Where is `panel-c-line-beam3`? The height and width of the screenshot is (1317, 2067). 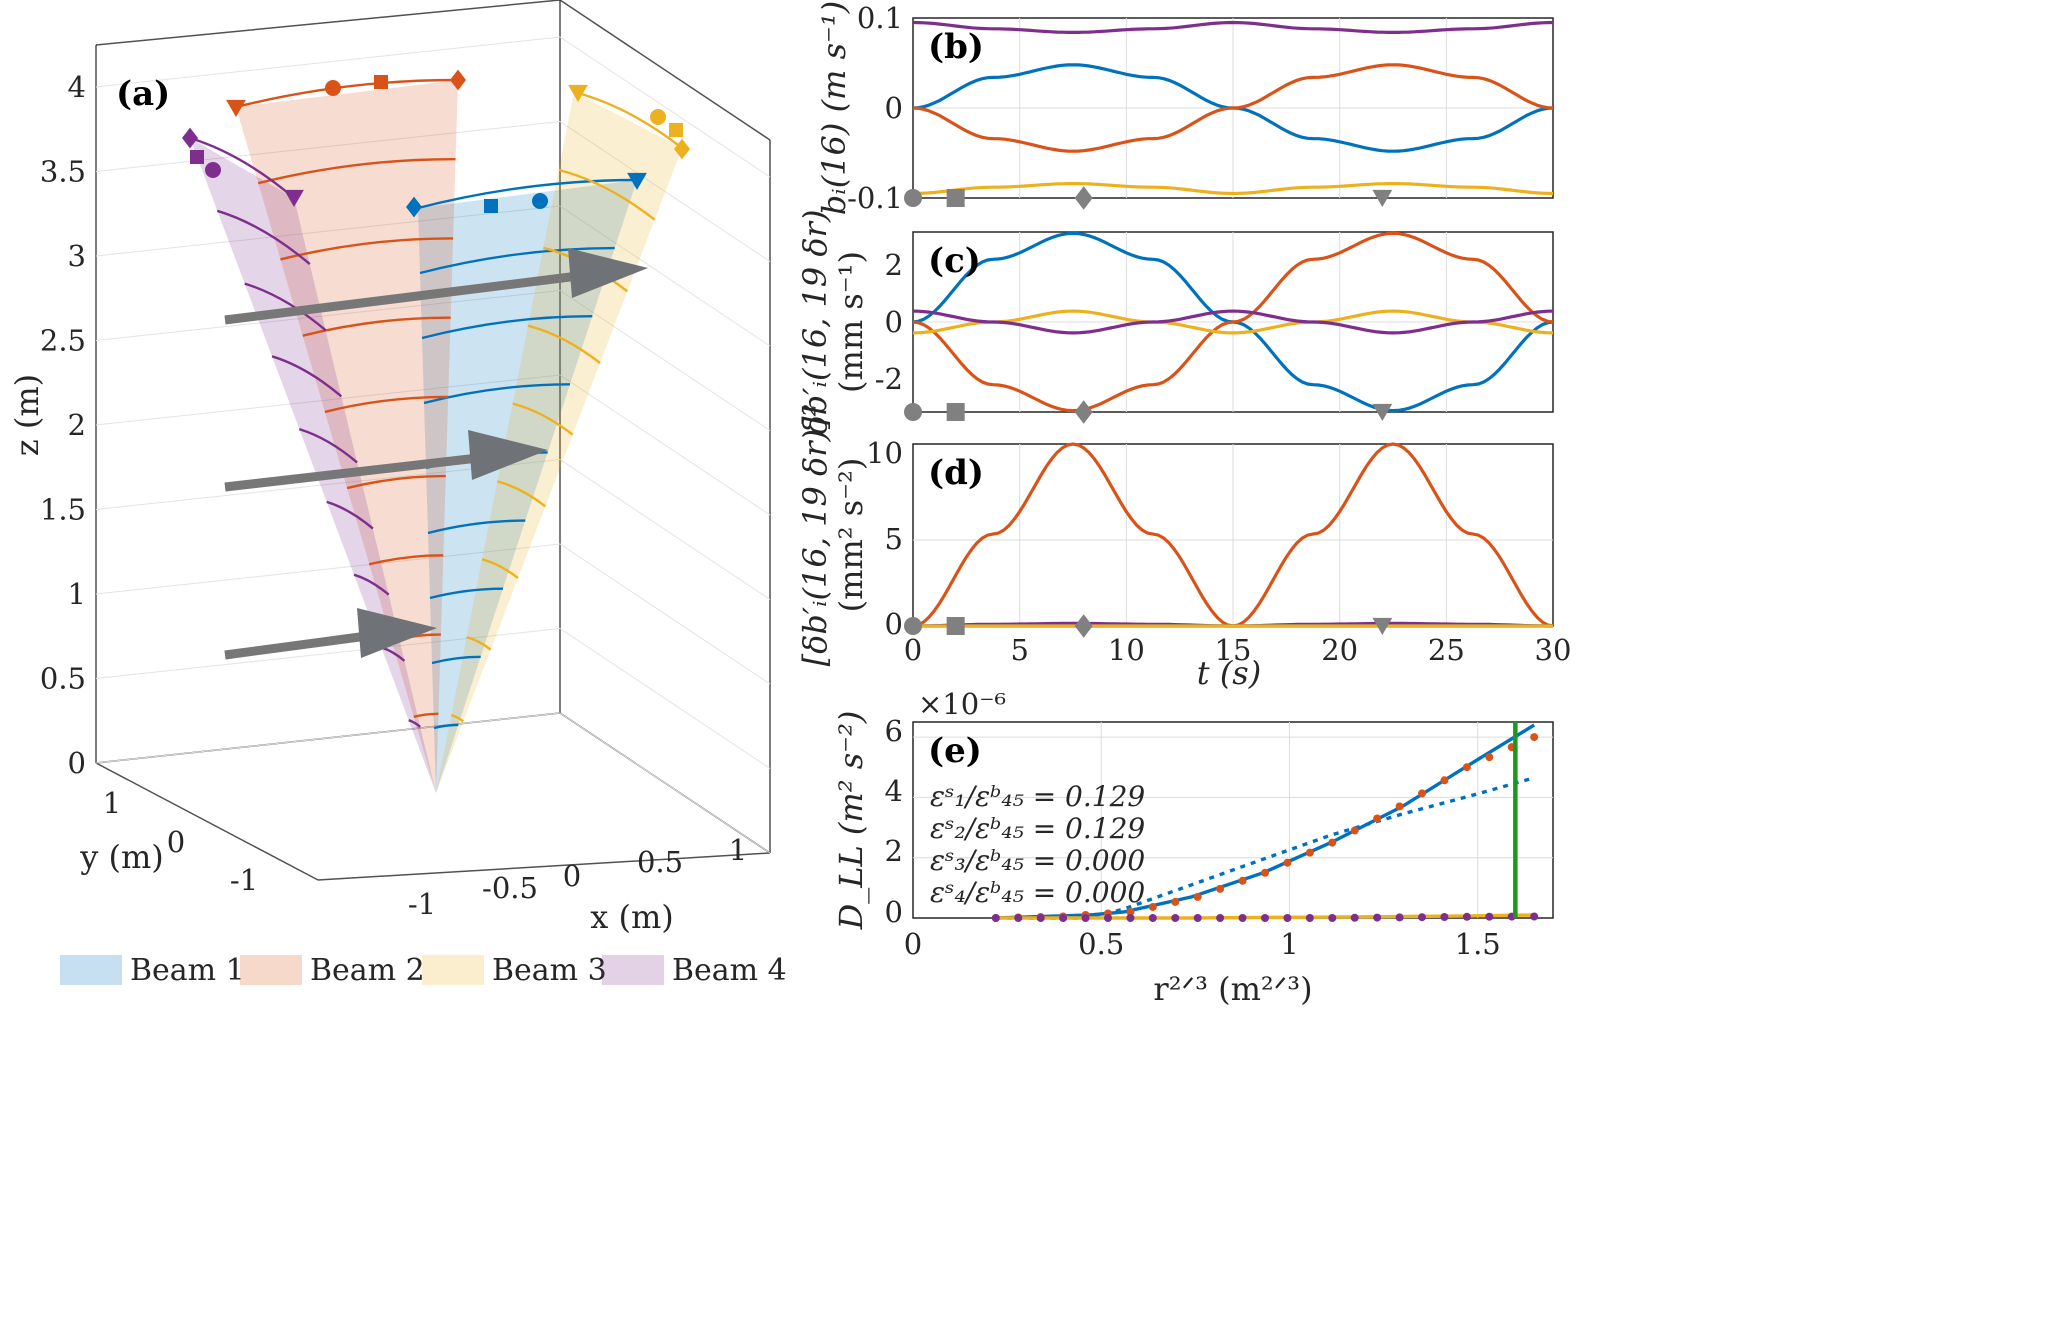
panel-c-line-beam3 is located at coordinates (1233, 322).